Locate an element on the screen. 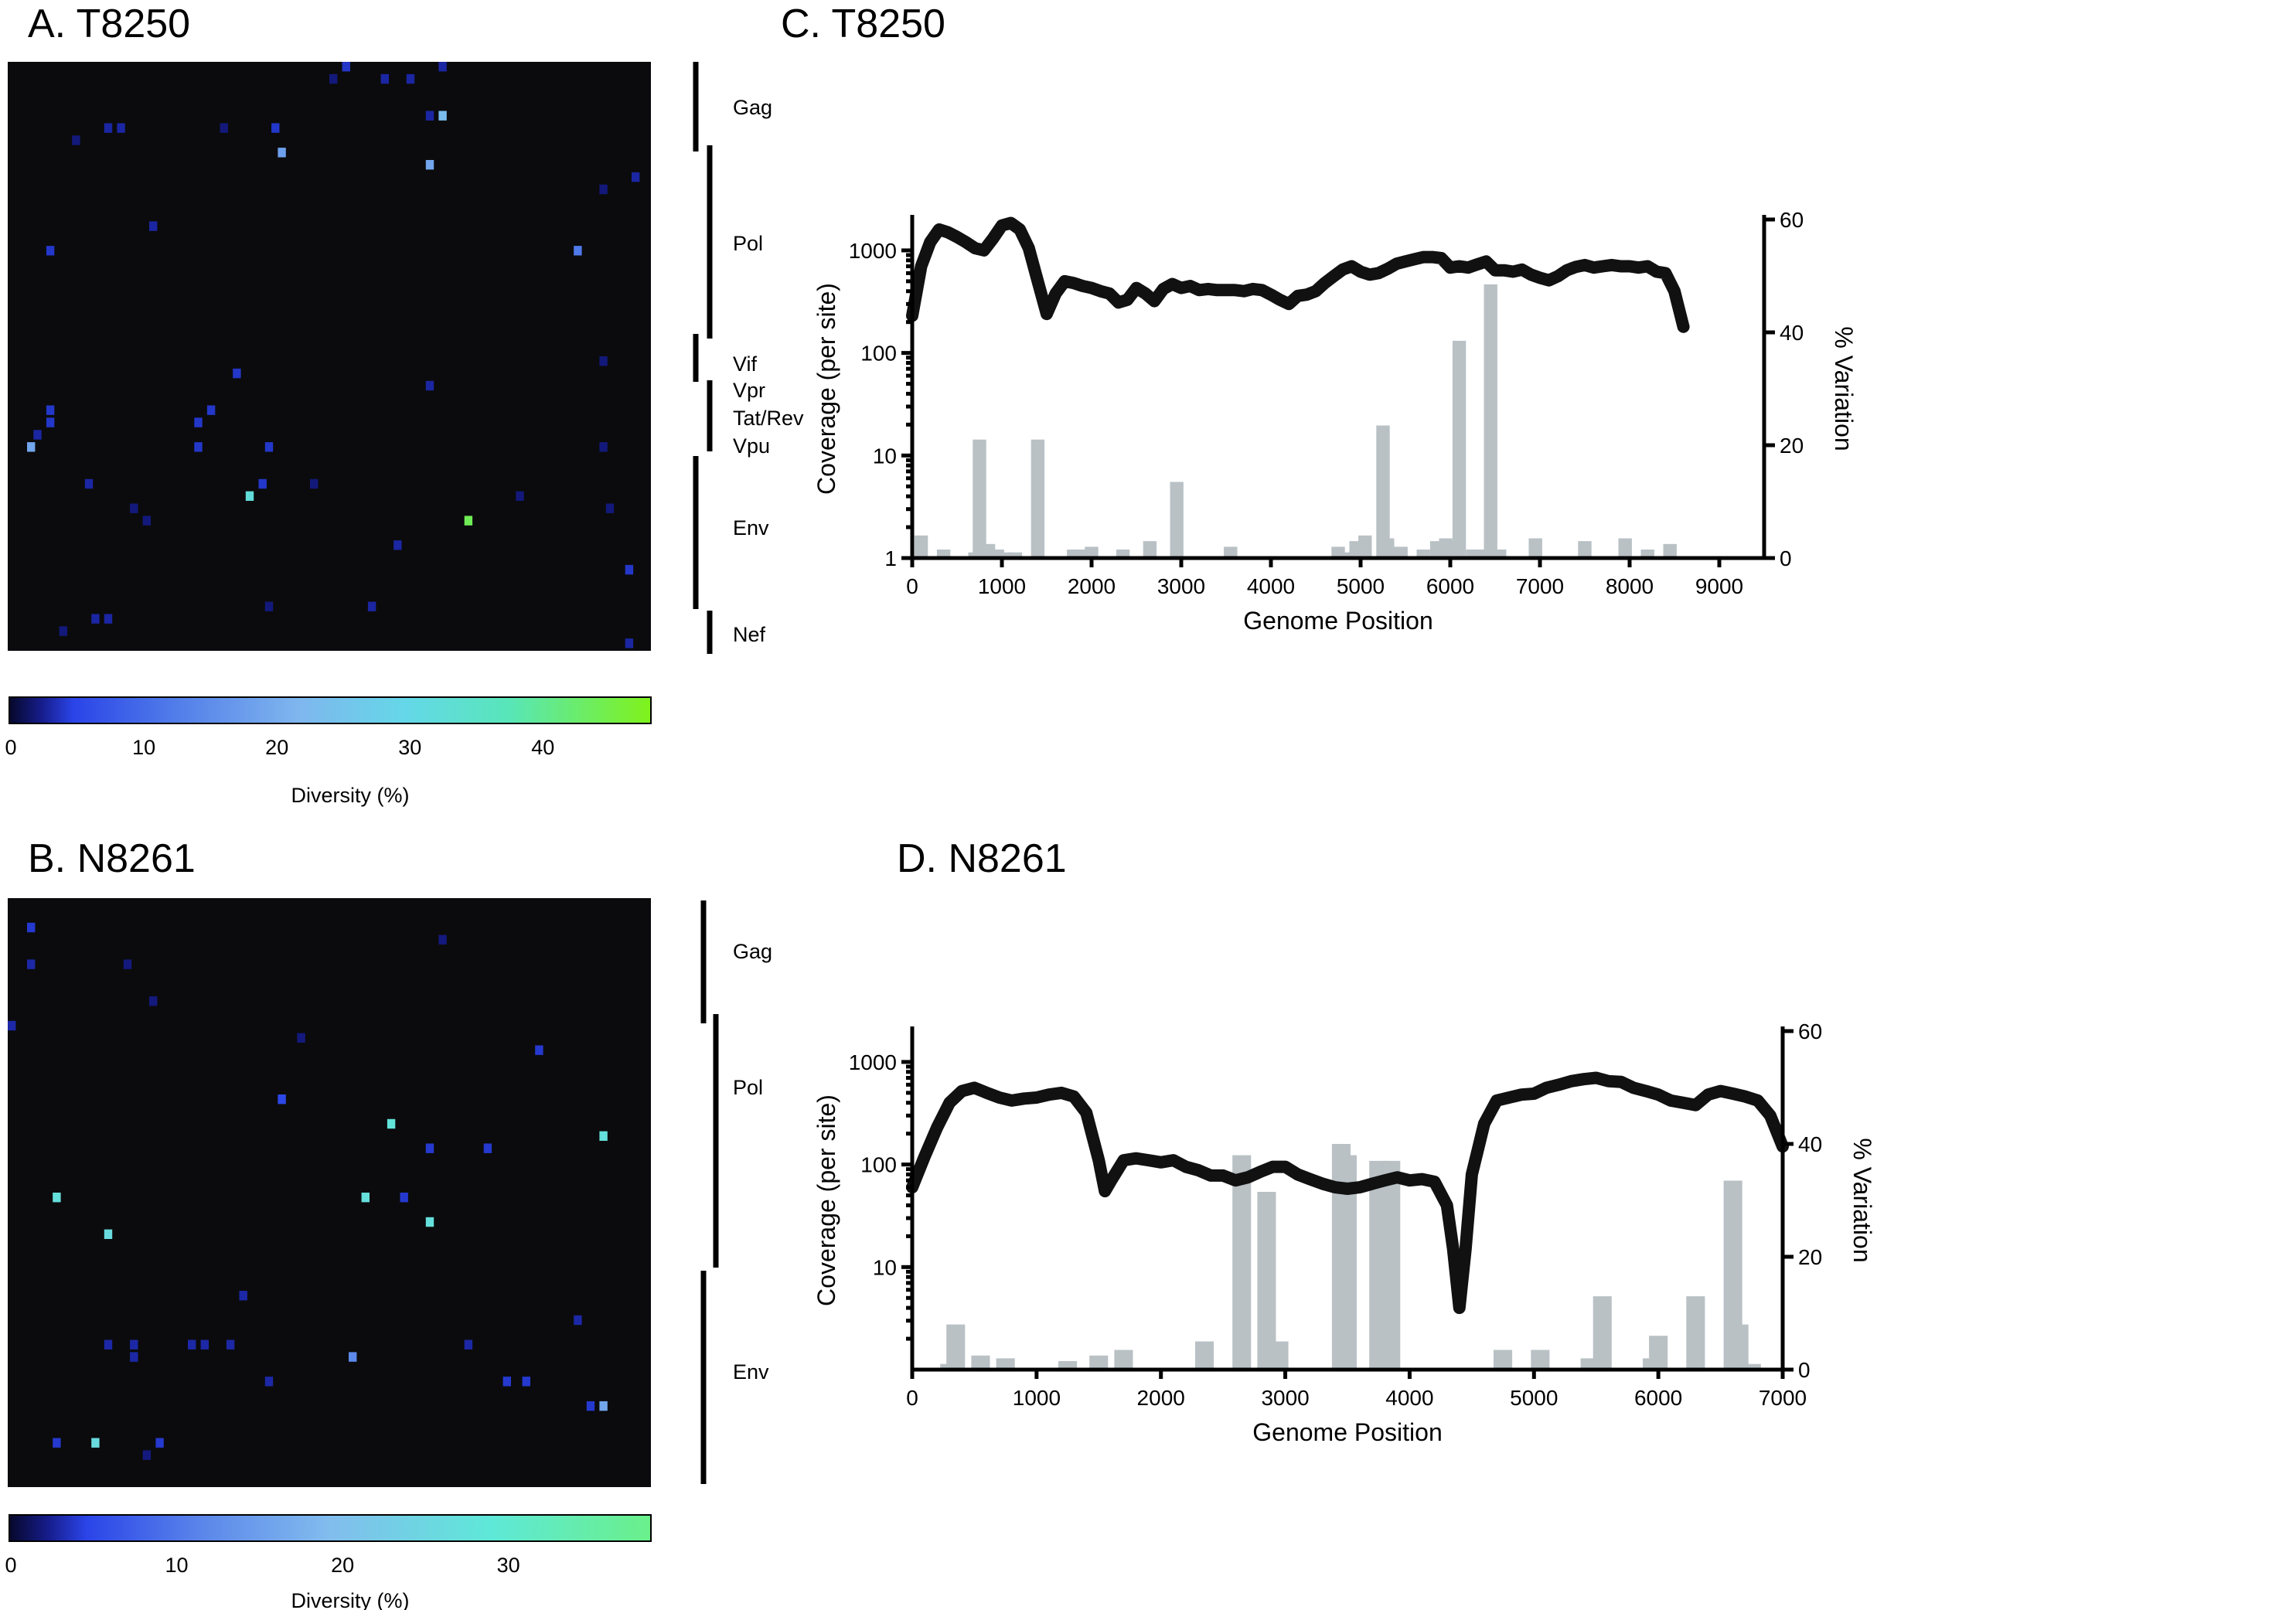  x-axis-title: Genome Position is located at coordinates (1347, 1432).